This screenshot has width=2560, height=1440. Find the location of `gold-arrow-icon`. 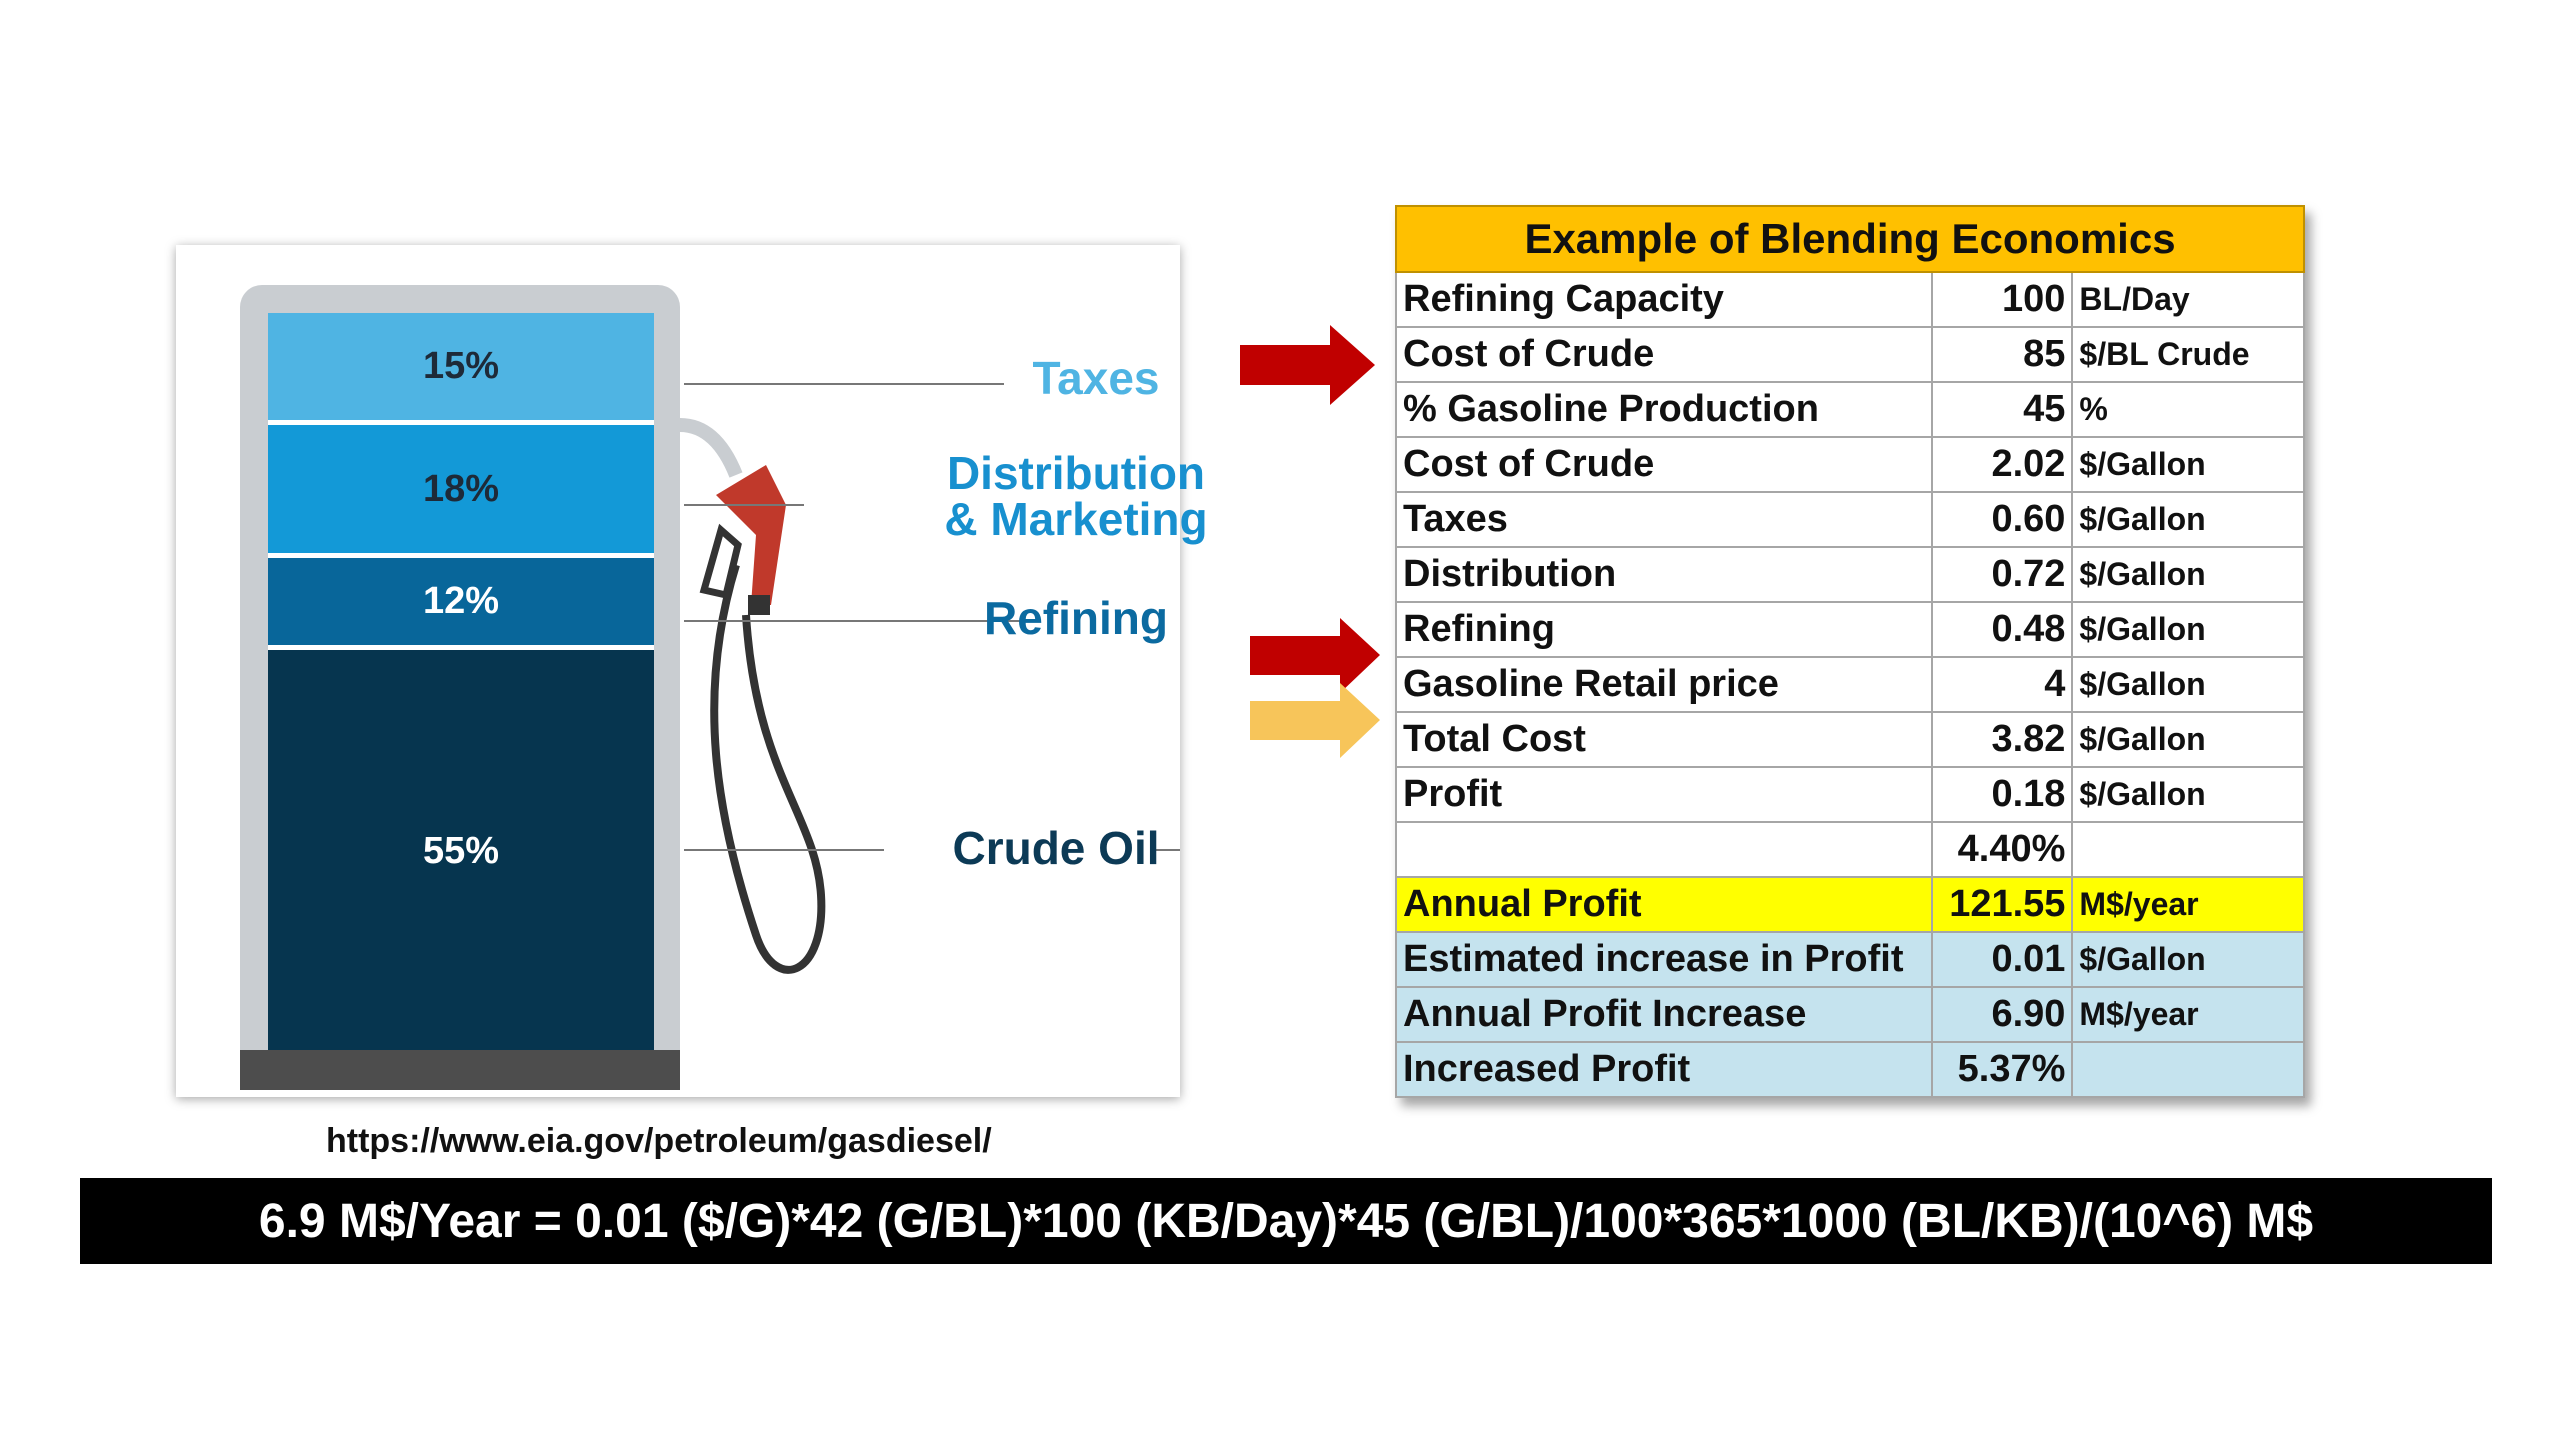

gold-arrow-icon is located at coordinates (1315, 720).